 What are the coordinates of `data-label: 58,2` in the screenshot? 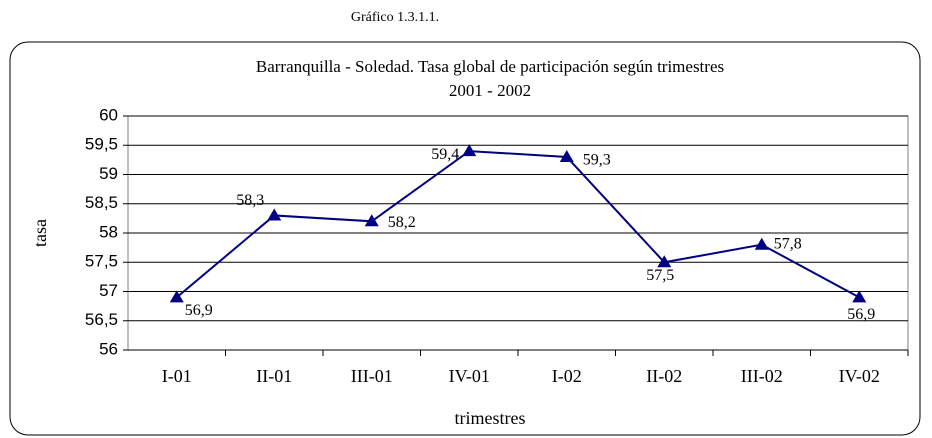 It's located at (402, 222).